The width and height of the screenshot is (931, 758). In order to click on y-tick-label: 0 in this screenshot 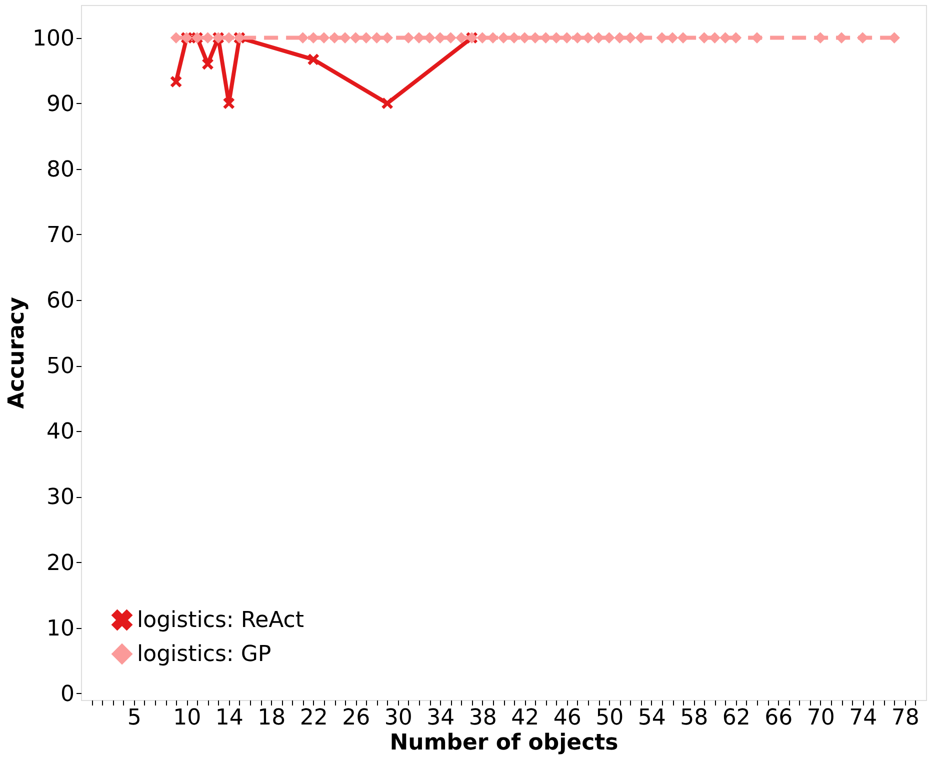, I will do `click(67, 694)`.